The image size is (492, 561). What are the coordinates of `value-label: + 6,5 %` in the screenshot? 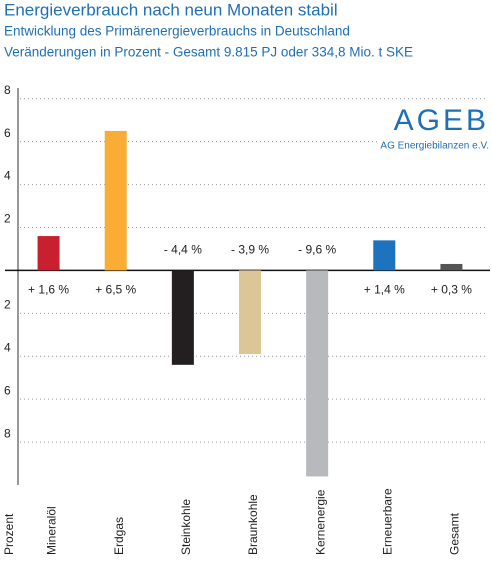 It's located at (115, 290).